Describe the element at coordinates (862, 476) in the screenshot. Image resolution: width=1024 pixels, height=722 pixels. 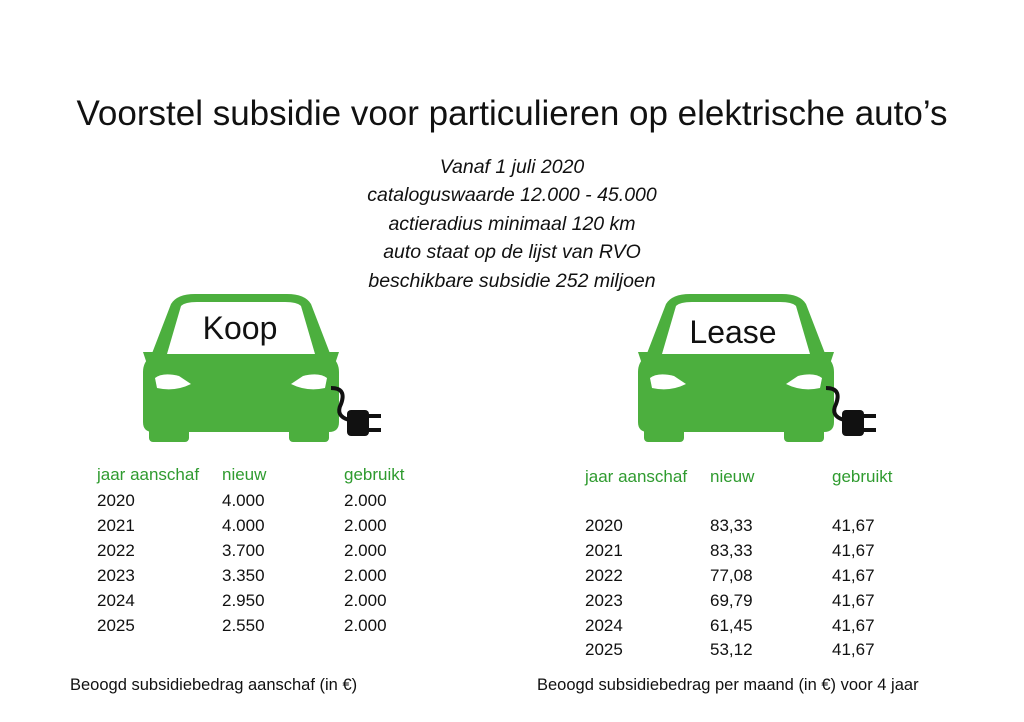
I see `lease-header-used: gebruikt` at that location.